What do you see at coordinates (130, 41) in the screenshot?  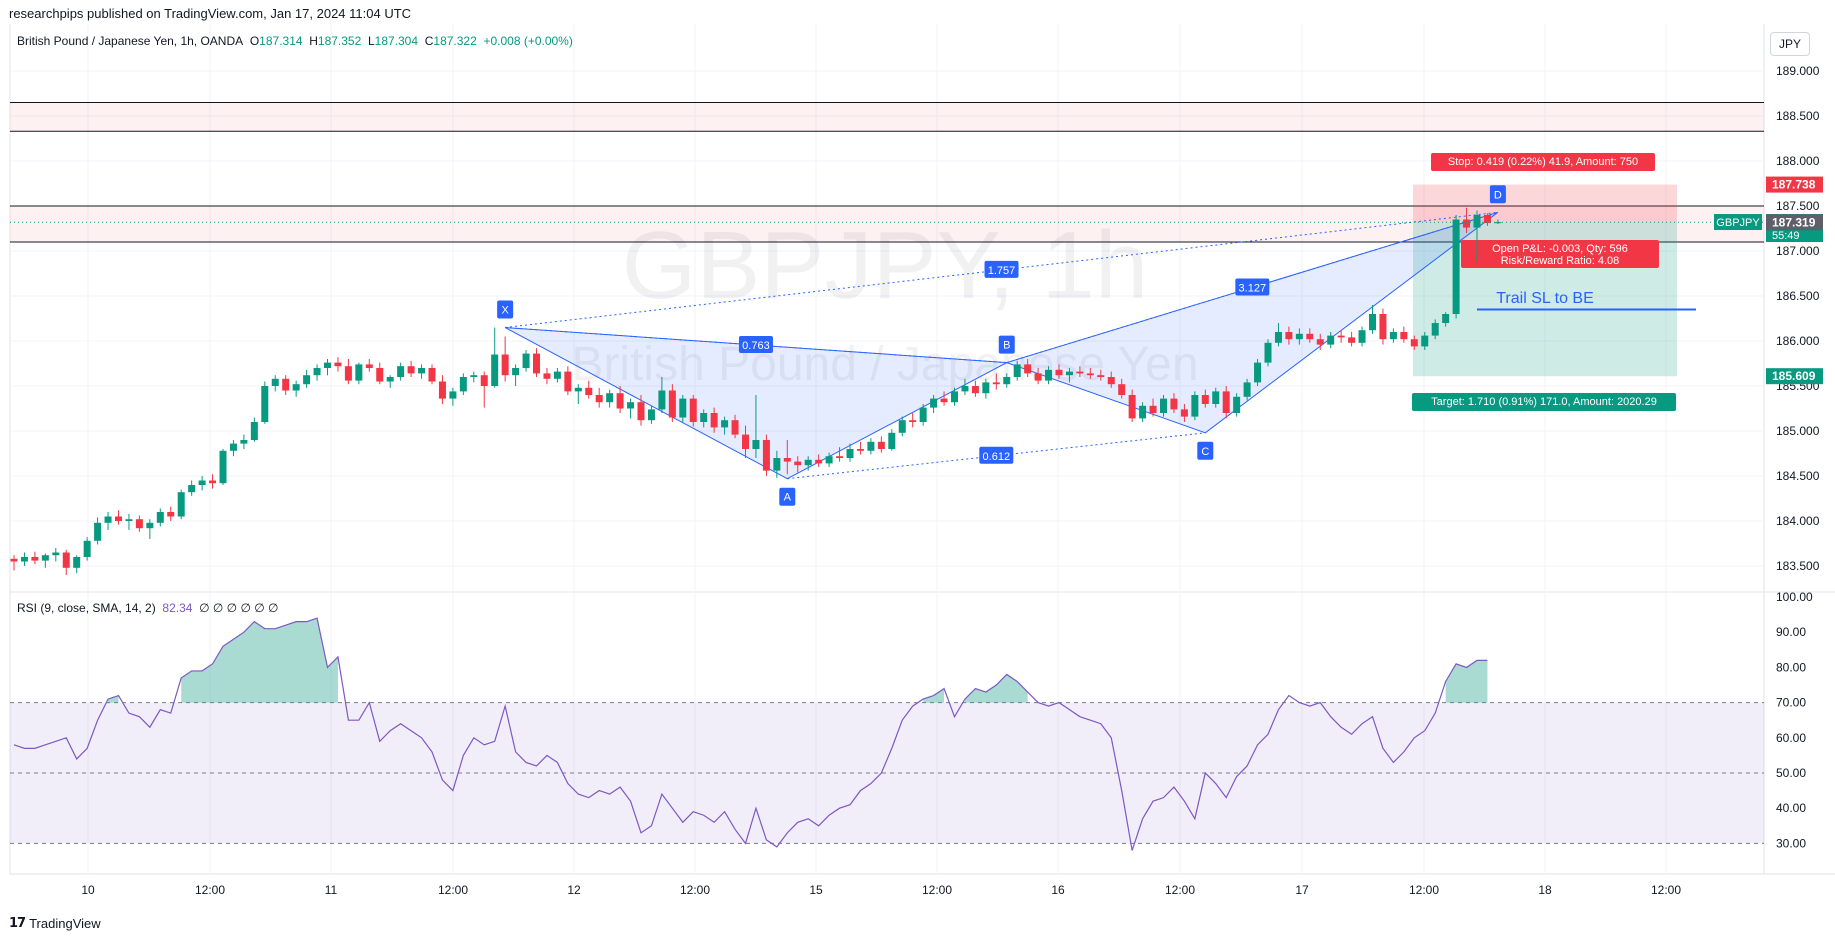 I see `legend-title: British Pound / Japanese Yen, 1h, OANDA` at bounding box center [130, 41].